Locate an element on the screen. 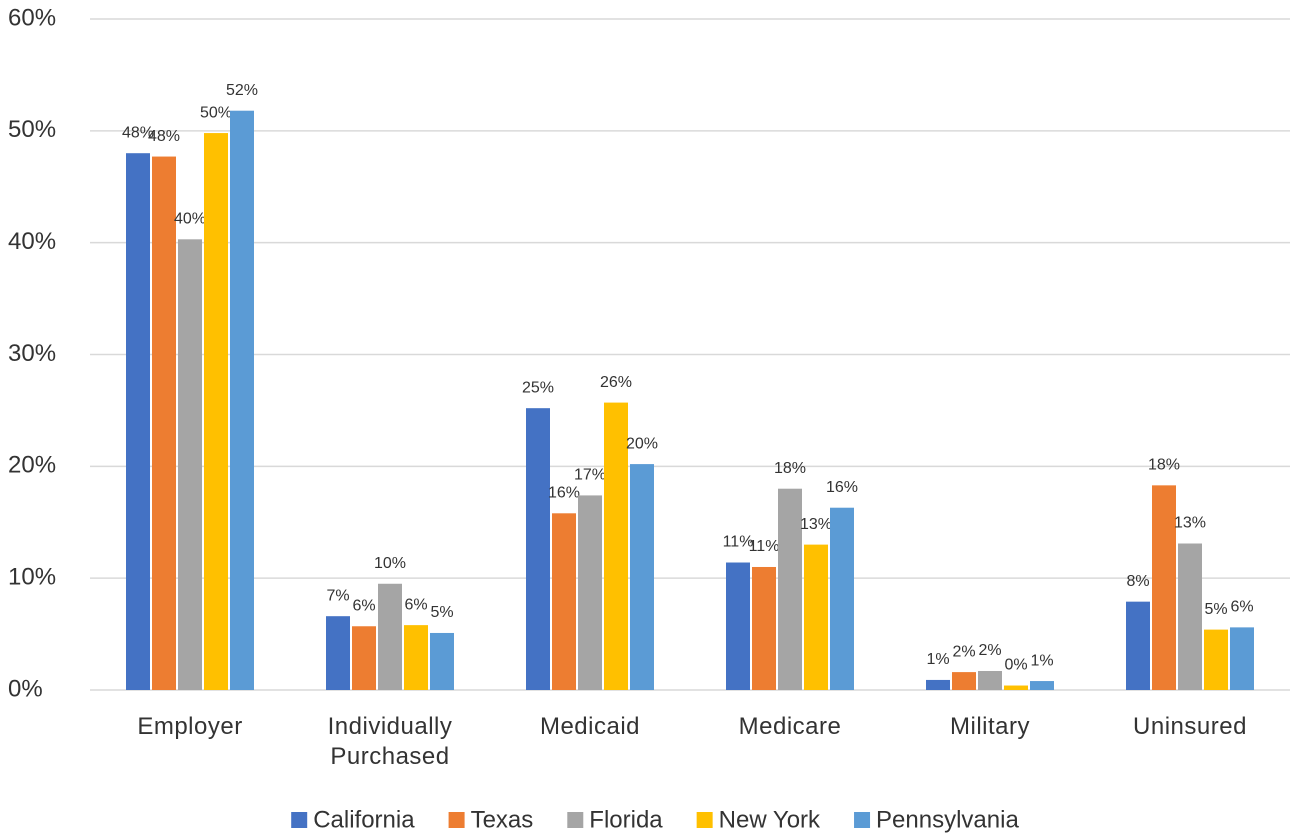  y-tick-label: 50% is located at coordinates (32, 129).